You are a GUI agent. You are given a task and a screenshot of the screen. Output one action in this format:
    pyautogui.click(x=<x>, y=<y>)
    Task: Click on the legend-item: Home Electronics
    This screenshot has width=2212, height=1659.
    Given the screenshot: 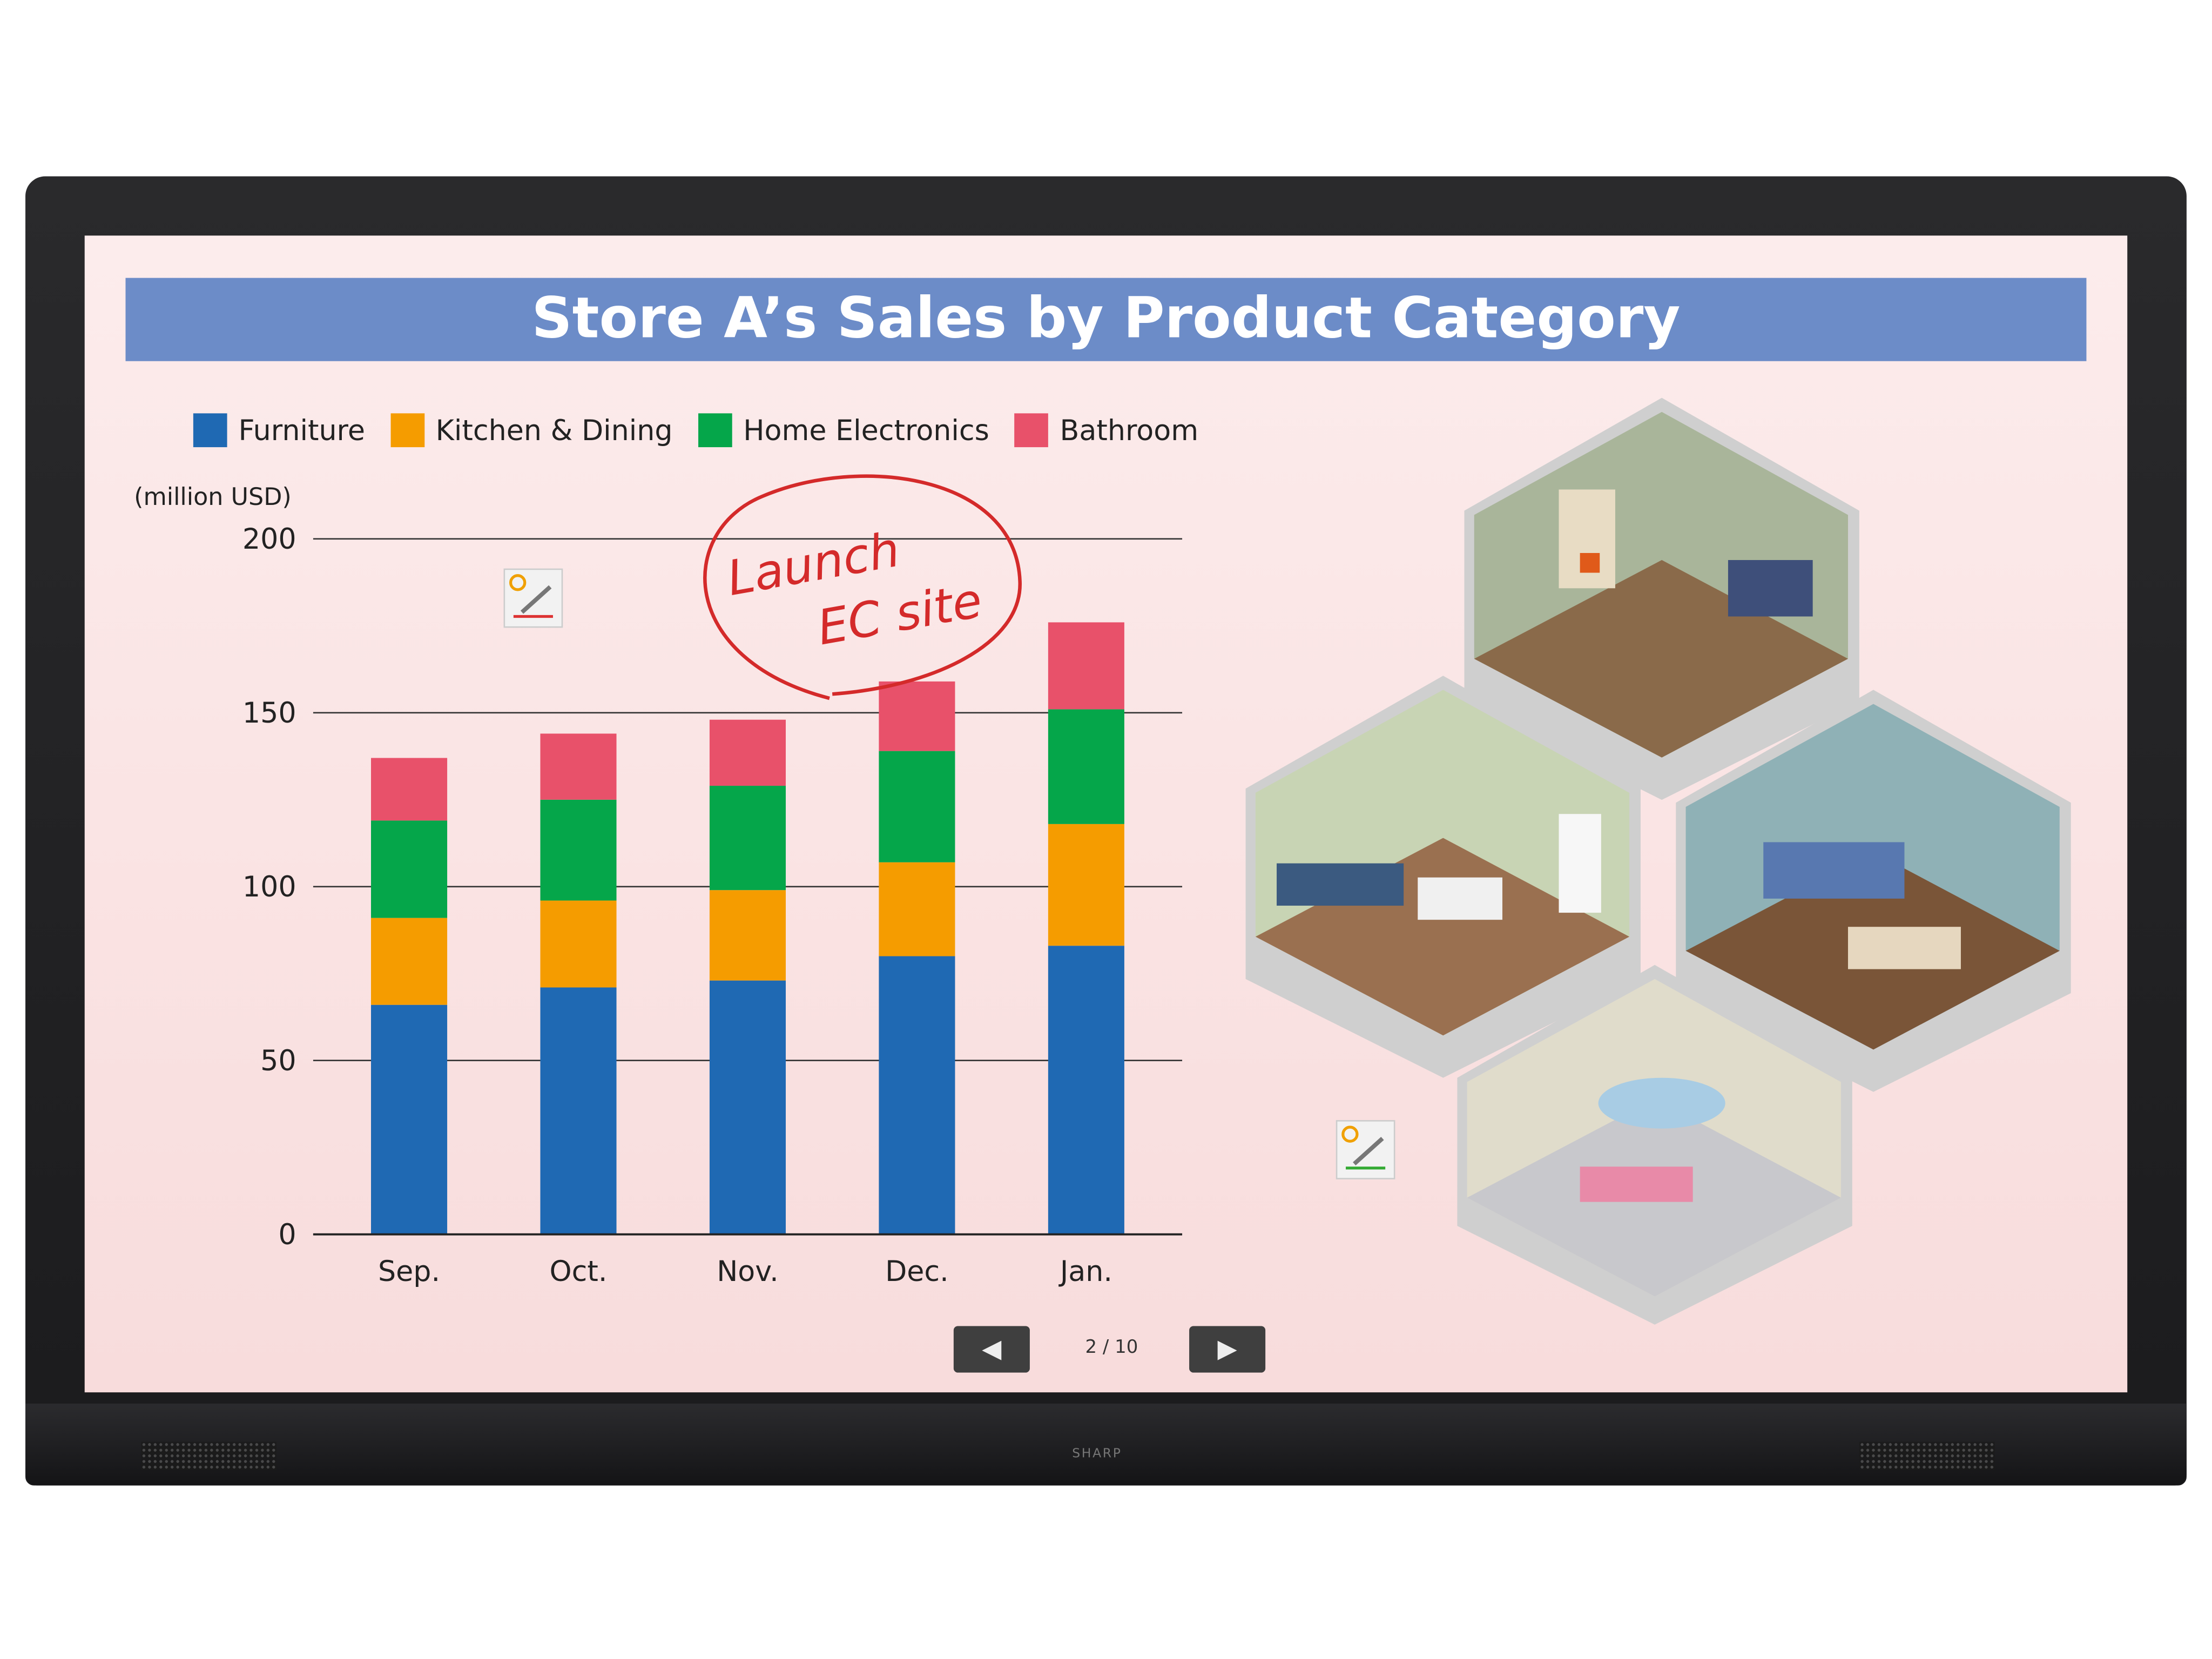 What is the action you would take?
    pyautogui.click(x=843, y=430)
    